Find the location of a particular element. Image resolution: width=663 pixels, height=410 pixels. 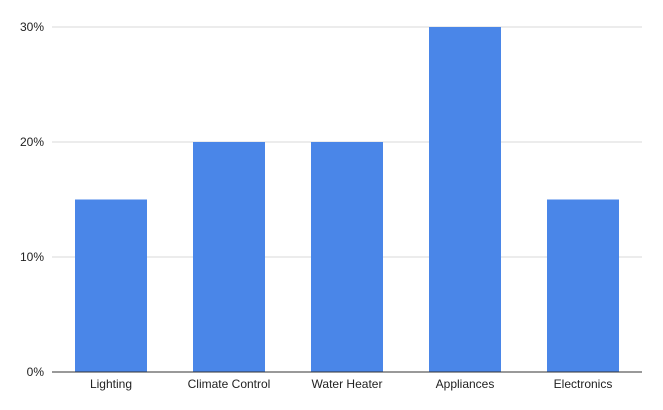

bar-lighting is located at coordinates (111, 285).